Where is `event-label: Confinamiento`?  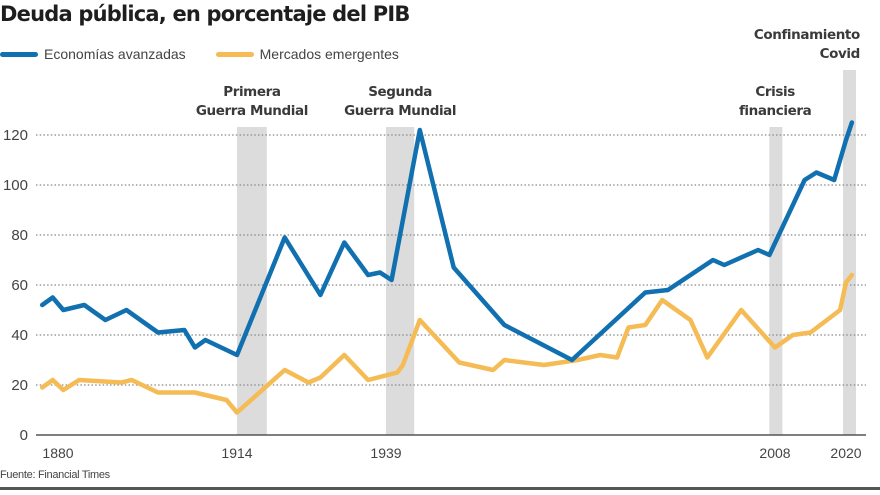
event-label: Confinamiento is located at coordinates (807, 35).